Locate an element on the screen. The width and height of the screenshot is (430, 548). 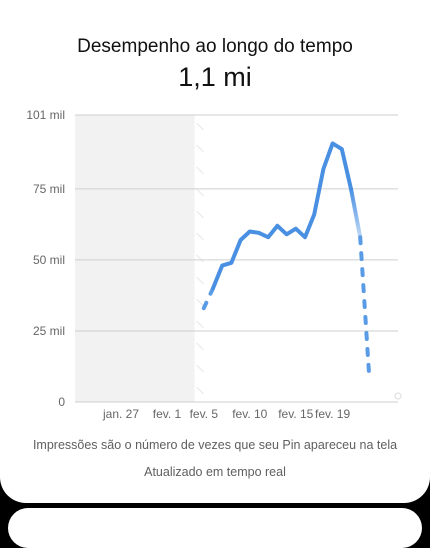
chart-title: Desempenho ao longo do tempo is located at coordinates (215, 46).